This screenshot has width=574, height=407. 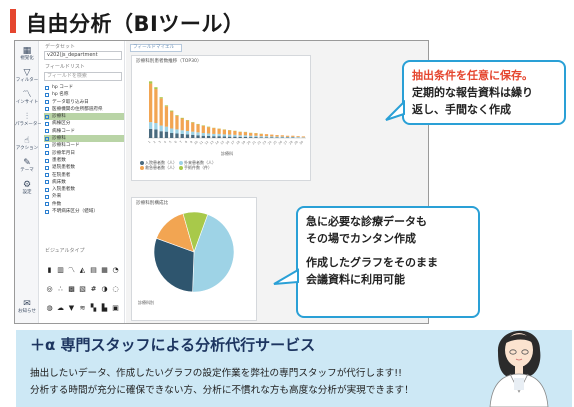 I want to click on field-item: 件数, so click(x=84, y=204).